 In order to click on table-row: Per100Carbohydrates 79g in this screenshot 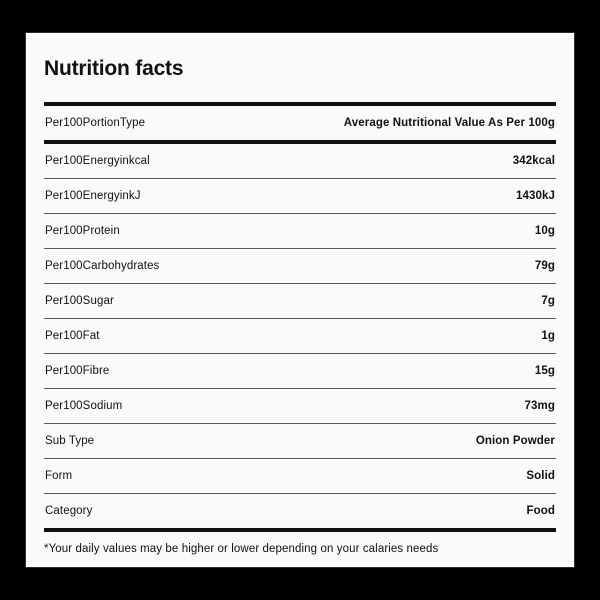, I will do `click(300, 266)`.